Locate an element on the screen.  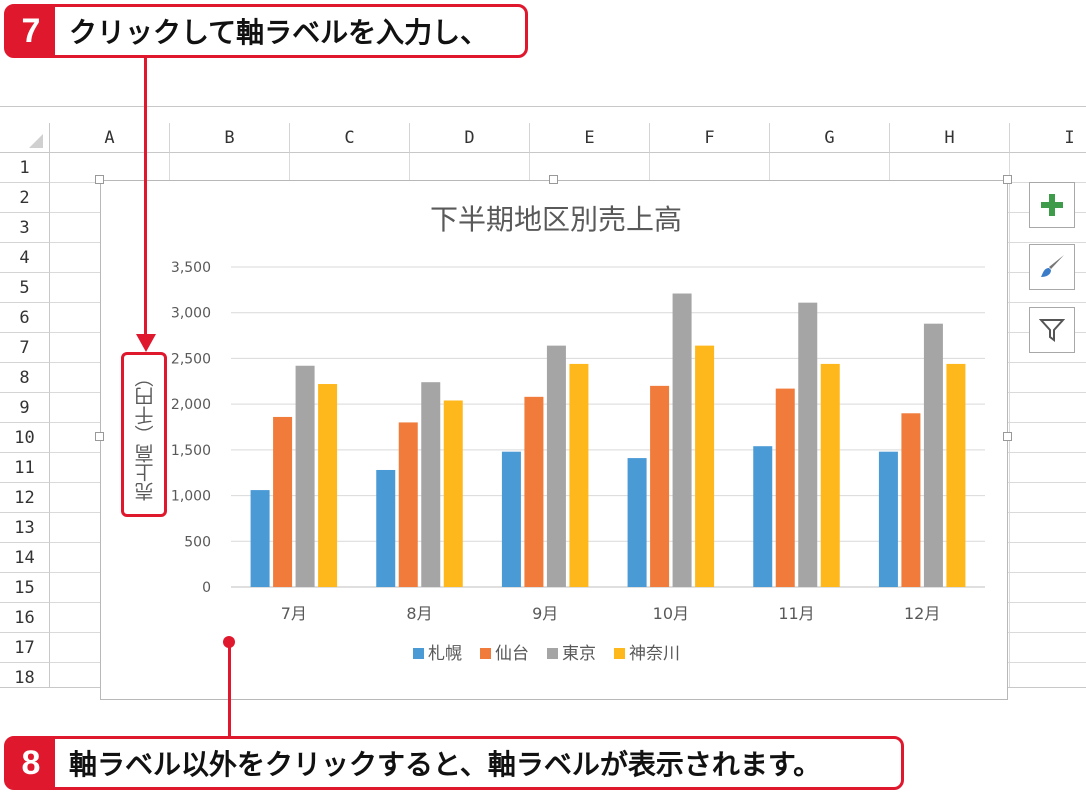
chart-styles-button is located at coordinates (1052, 267).